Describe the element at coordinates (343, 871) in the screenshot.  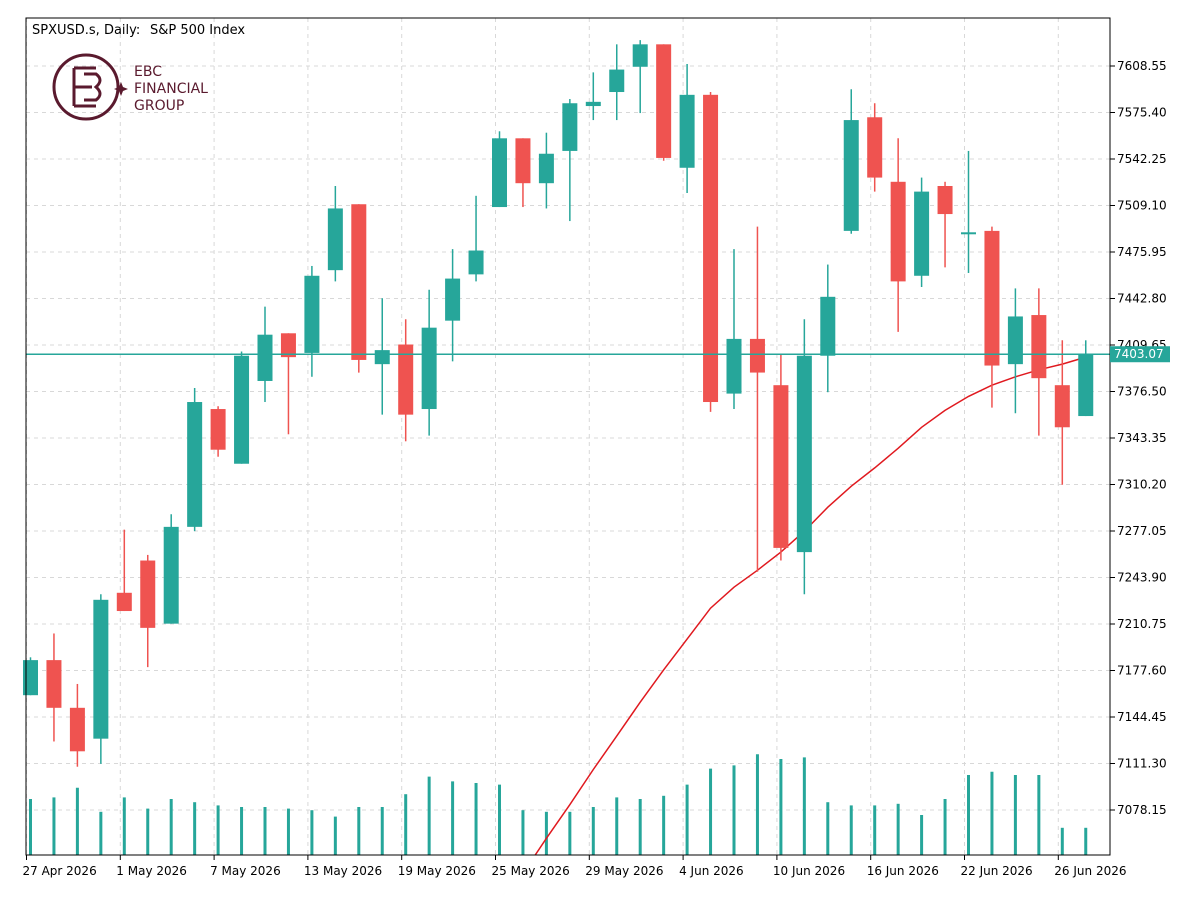
I see `time-tick-label: 13 May 2026` at that location.